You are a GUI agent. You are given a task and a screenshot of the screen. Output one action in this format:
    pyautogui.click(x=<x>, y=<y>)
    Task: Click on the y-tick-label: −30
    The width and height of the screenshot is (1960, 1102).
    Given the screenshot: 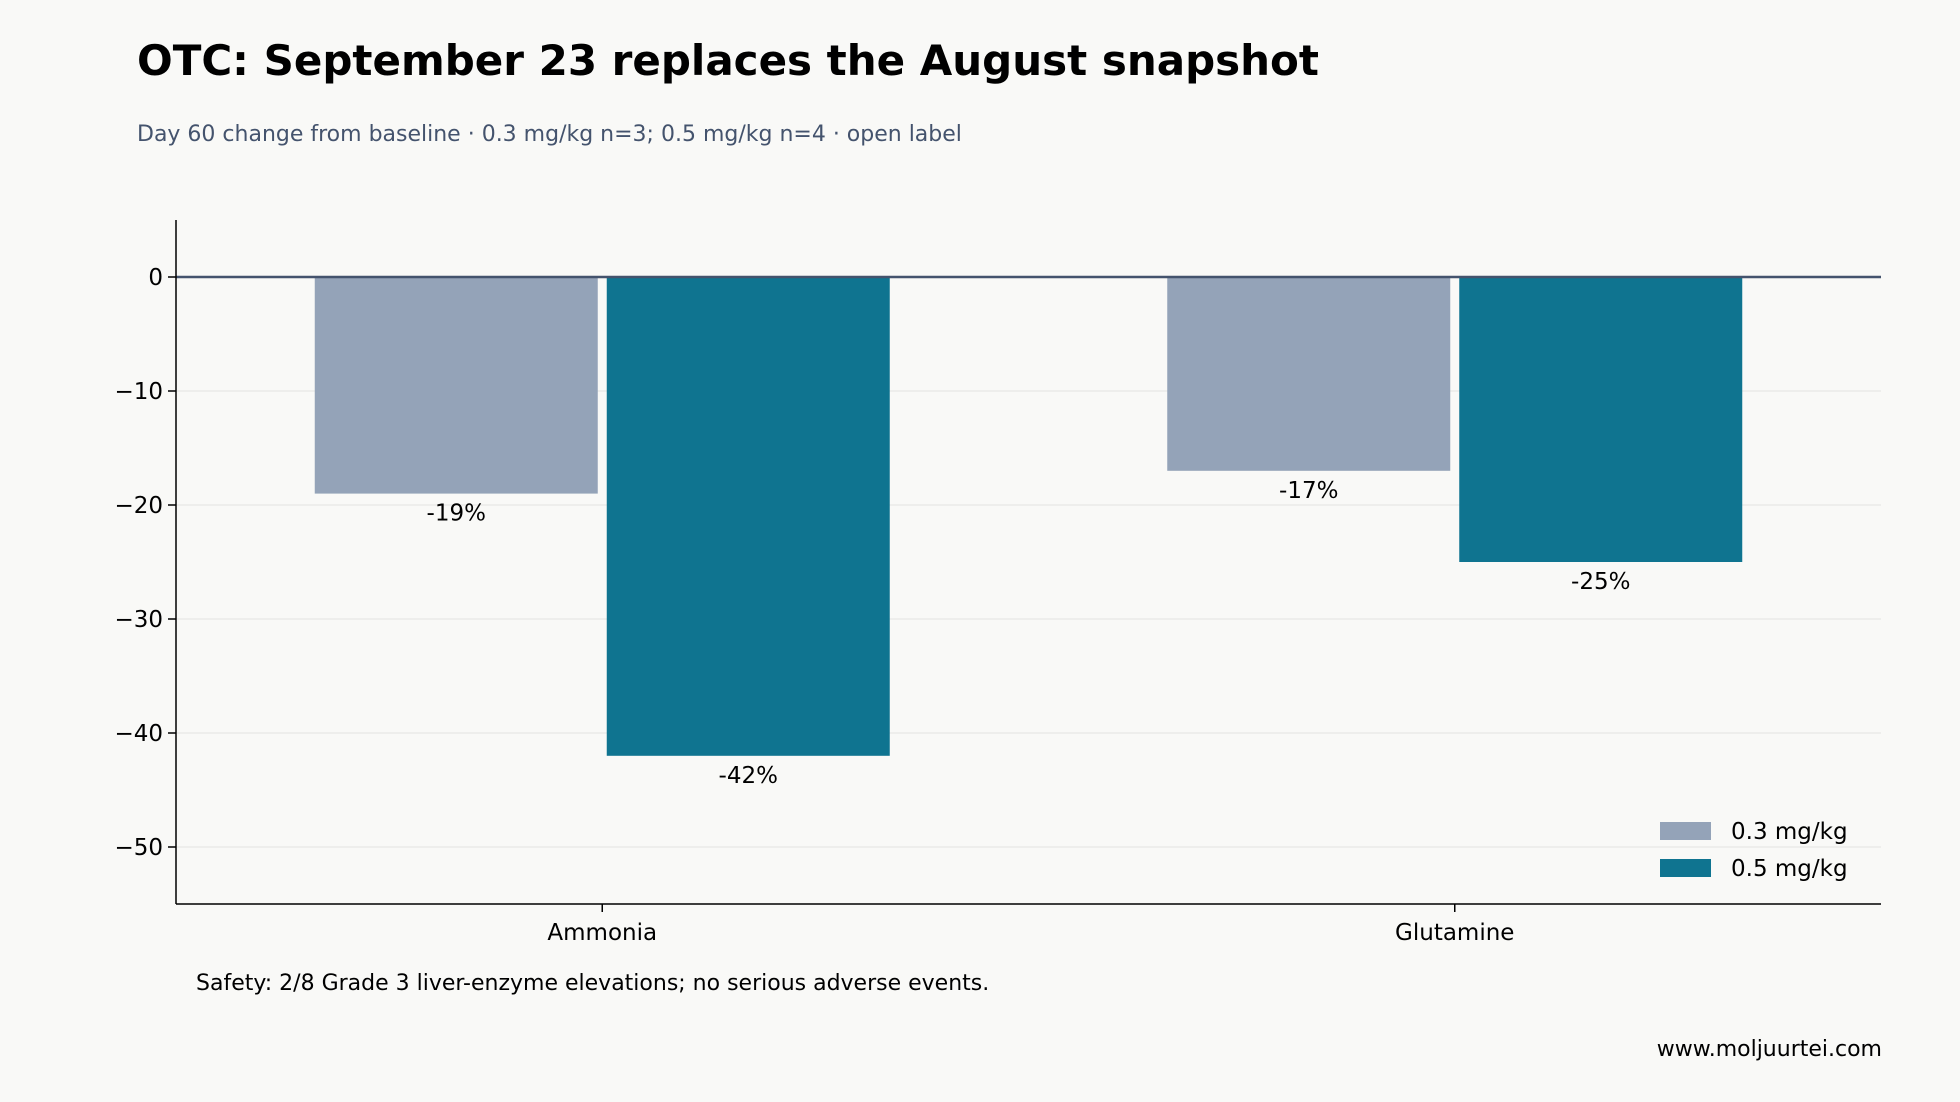 What is the action you would take?
    pyautogui.click(x=138, y=620)
    